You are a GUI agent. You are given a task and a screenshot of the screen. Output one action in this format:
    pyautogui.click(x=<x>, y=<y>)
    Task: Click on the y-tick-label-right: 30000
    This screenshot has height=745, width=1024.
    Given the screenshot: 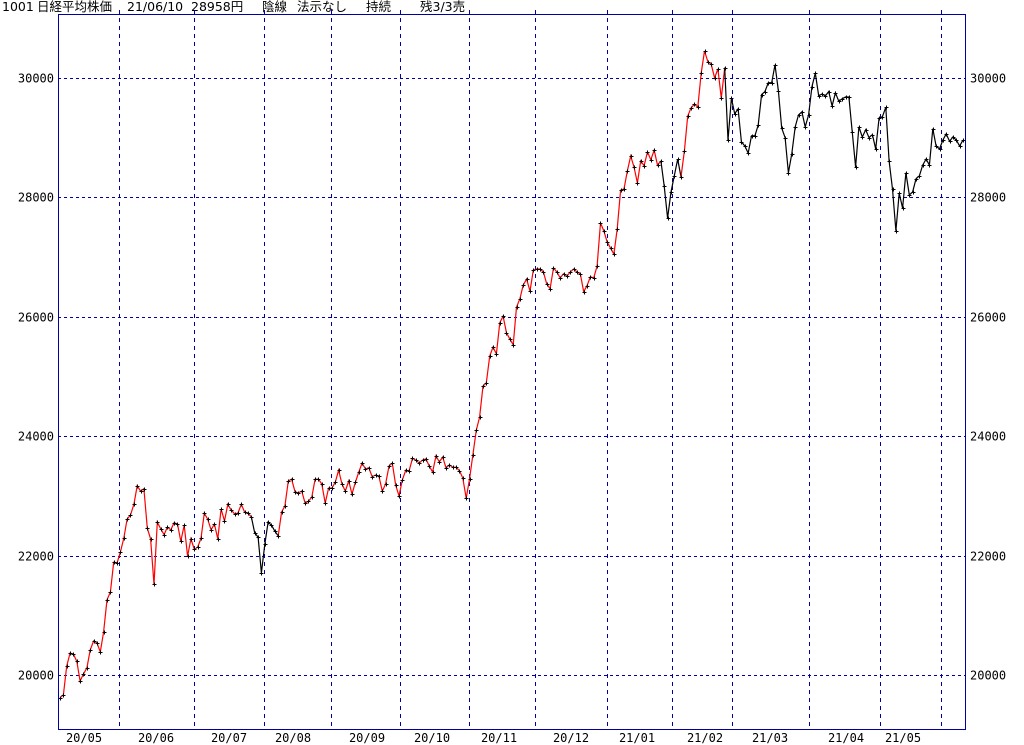 What is the action you would take?
    pyautogui.click(x=988, y=79)
    